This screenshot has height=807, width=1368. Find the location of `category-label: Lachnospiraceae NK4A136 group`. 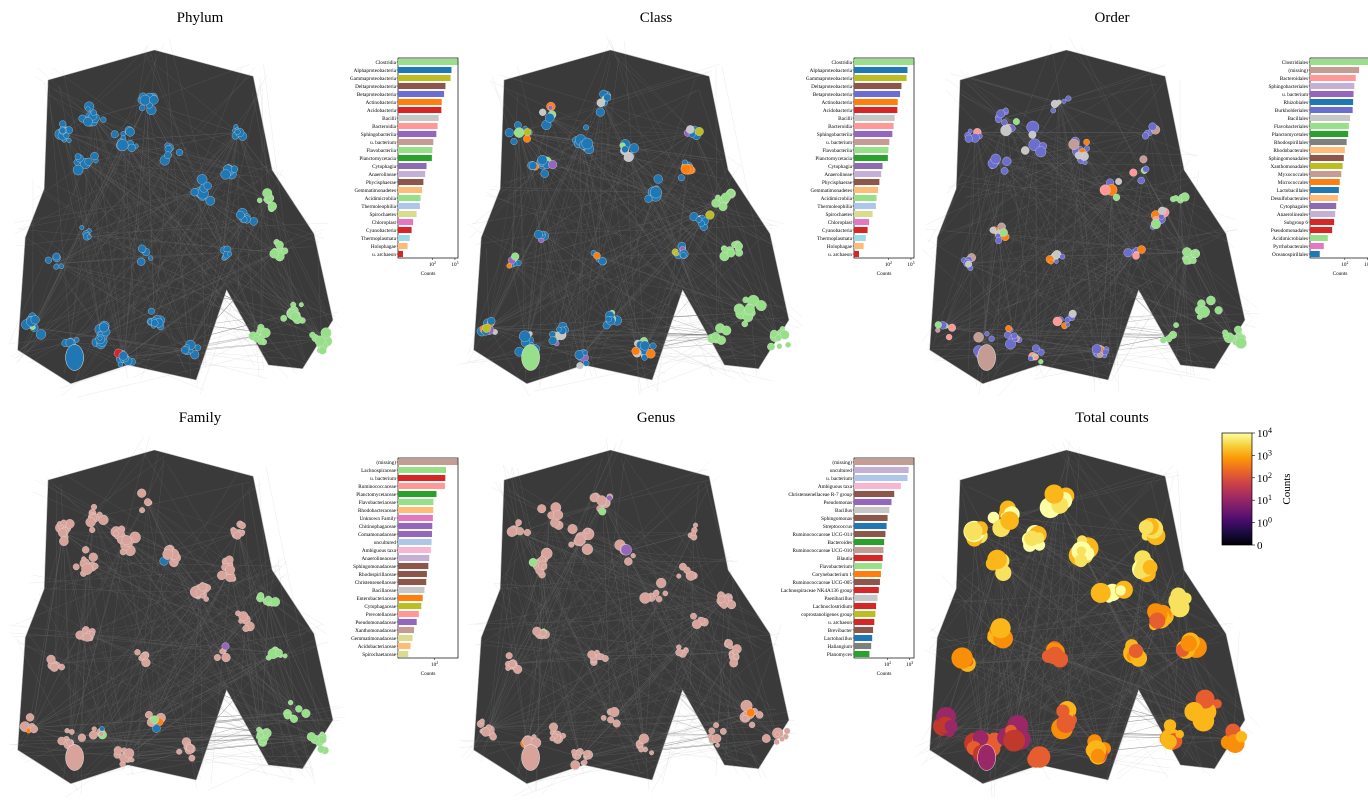

category-label: Lachnospiraceae NK4A136 group is located at coordinates (817, 591).